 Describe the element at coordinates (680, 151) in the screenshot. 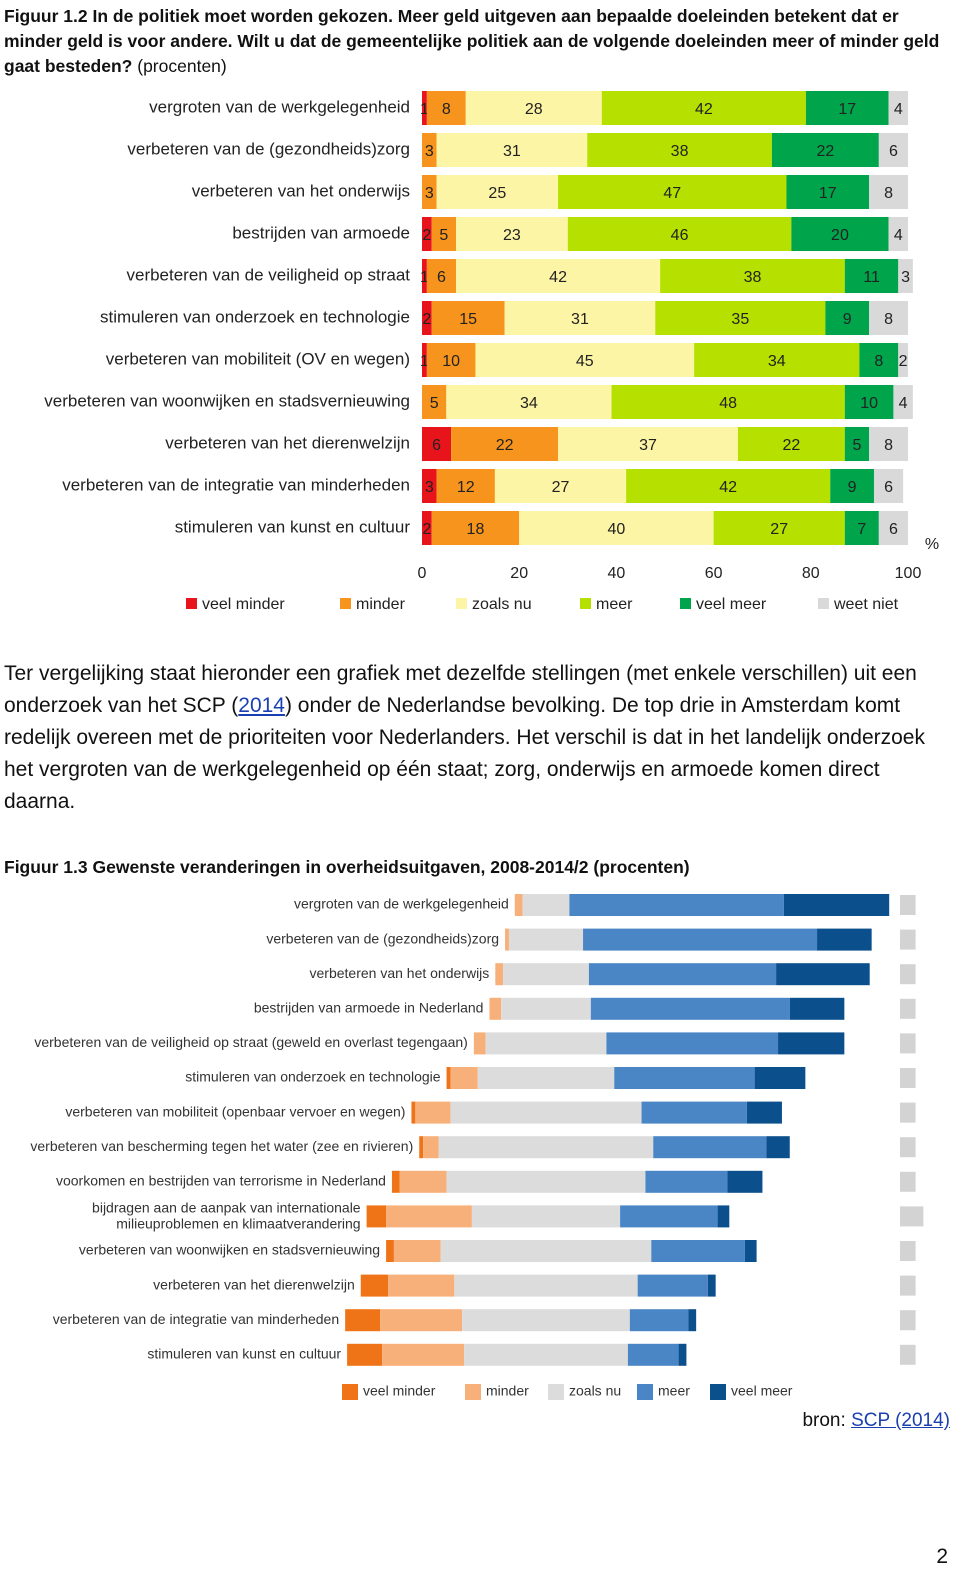

I see `value-label: 38` at that location.